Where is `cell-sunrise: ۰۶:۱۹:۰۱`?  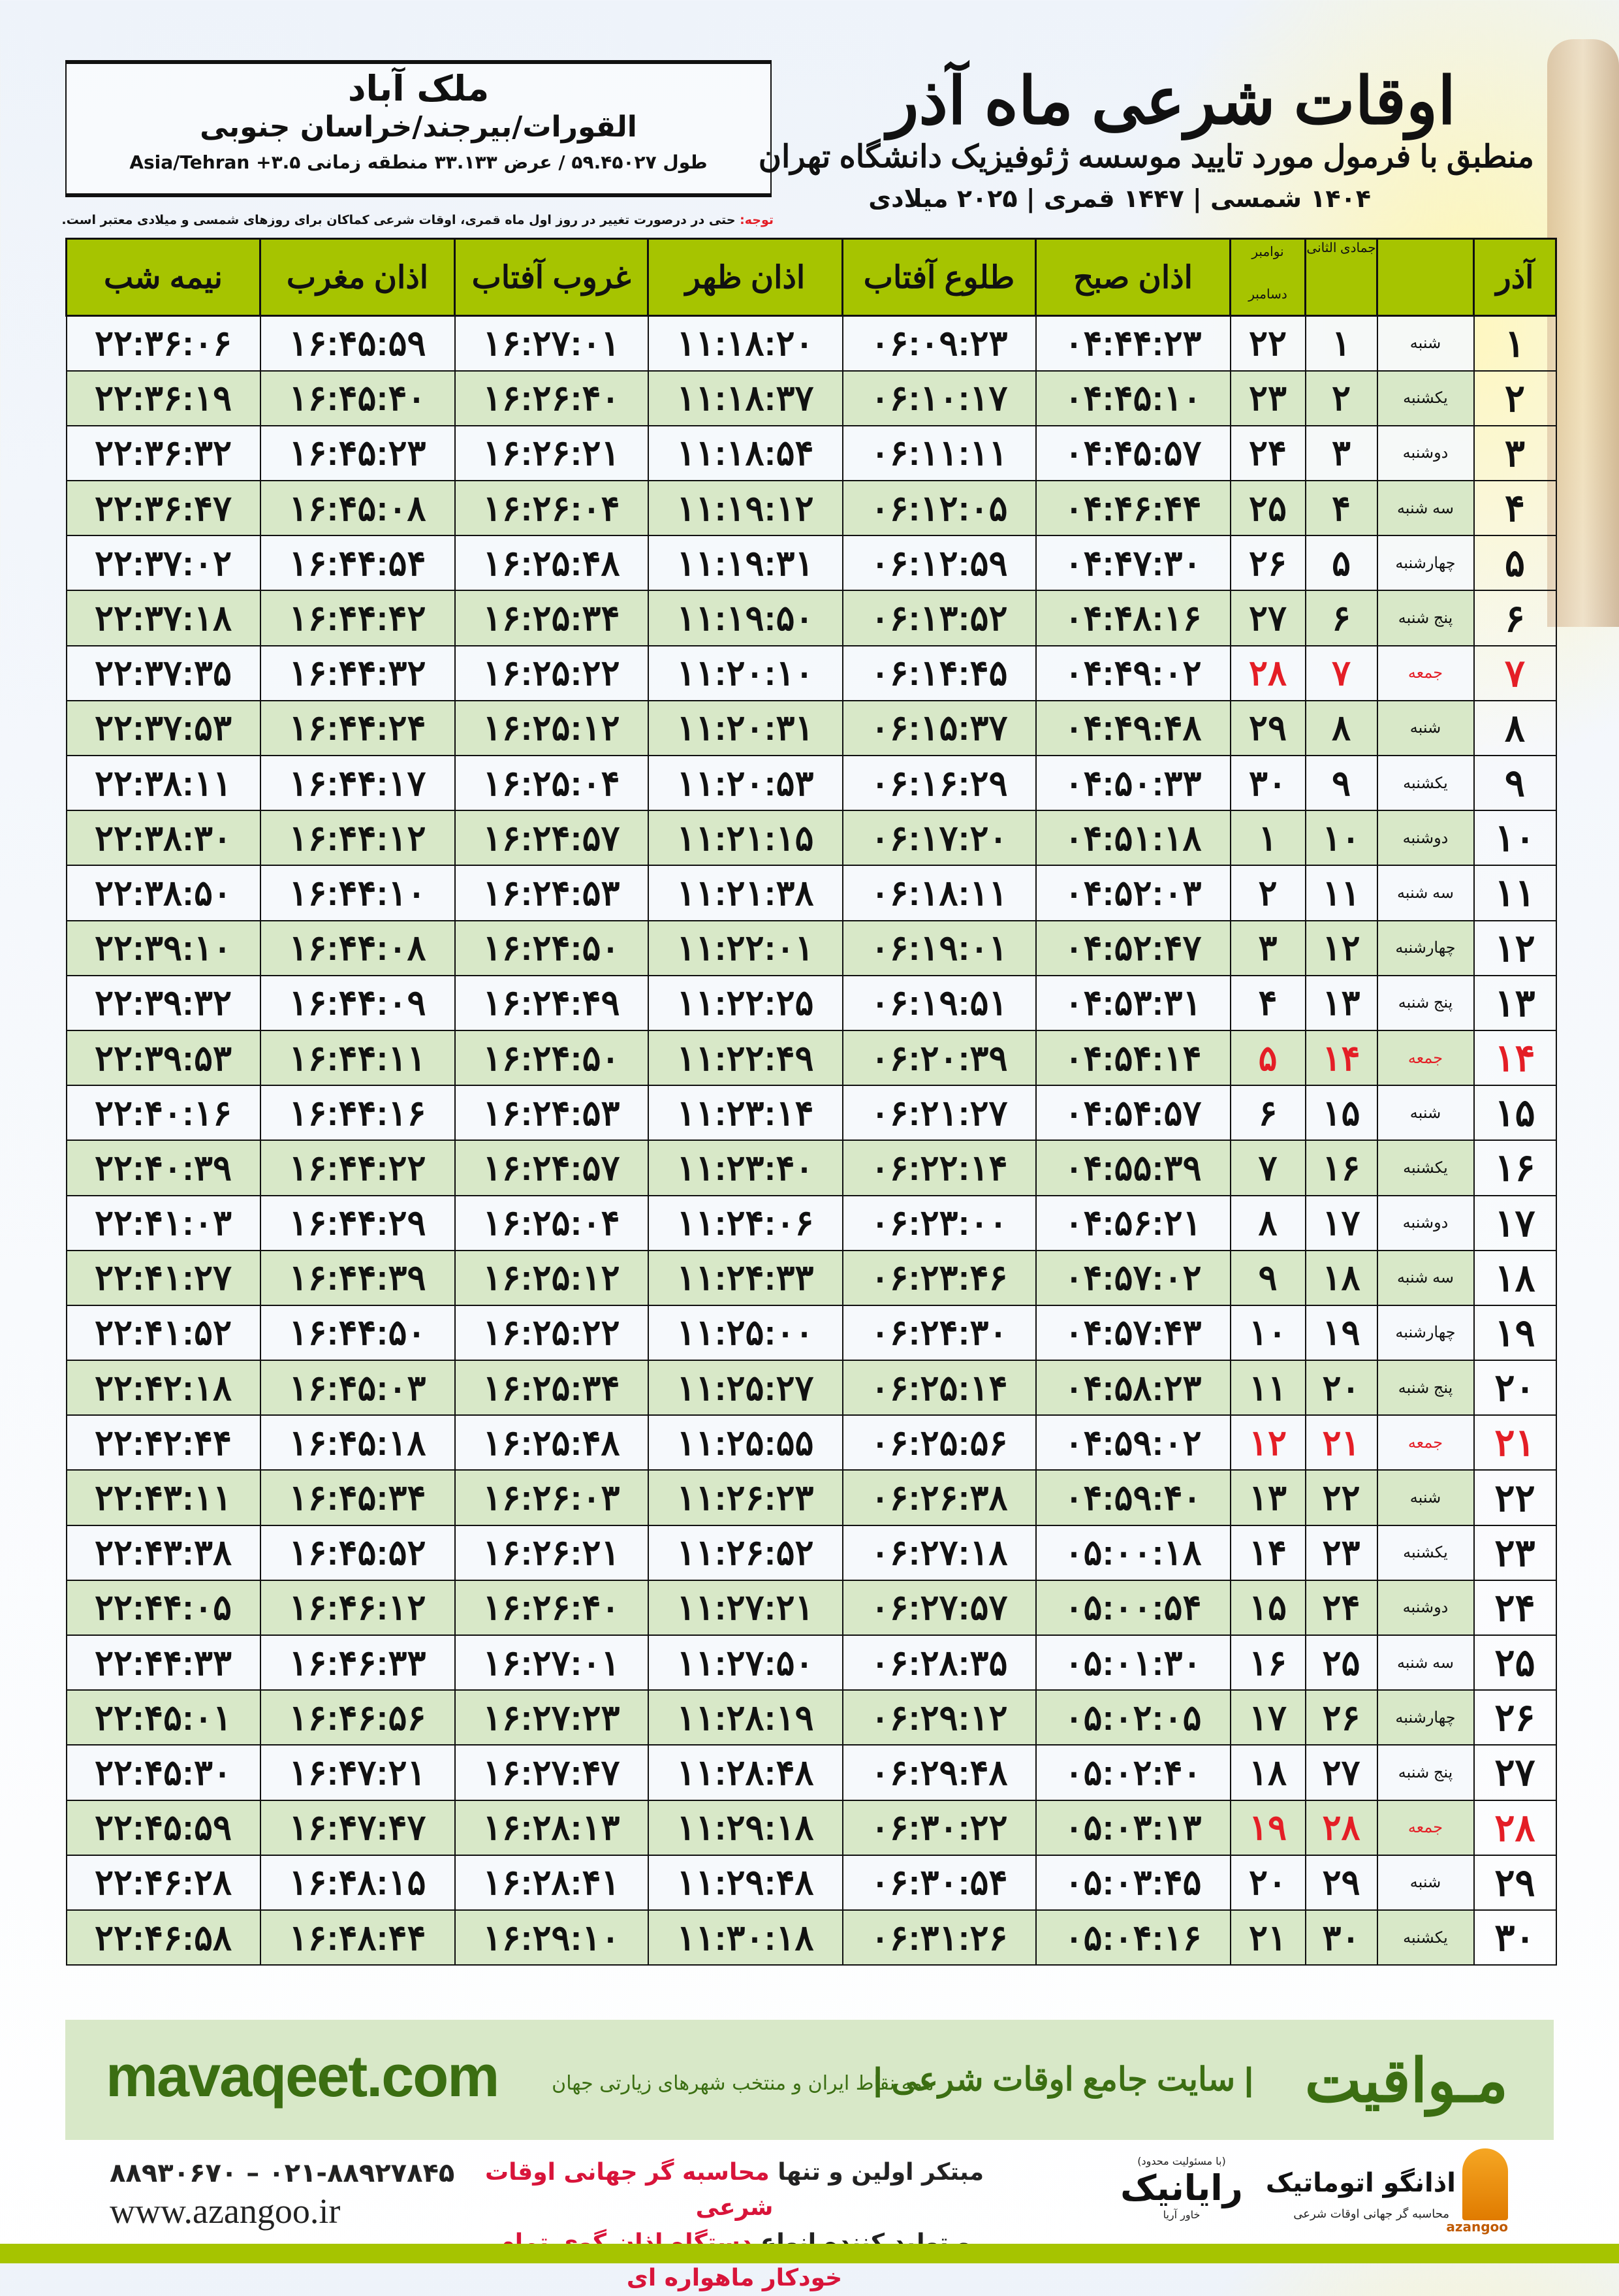 cell-sunrise: ۰۶:۱۹:۰۱ is located at coordinates (939, 947).